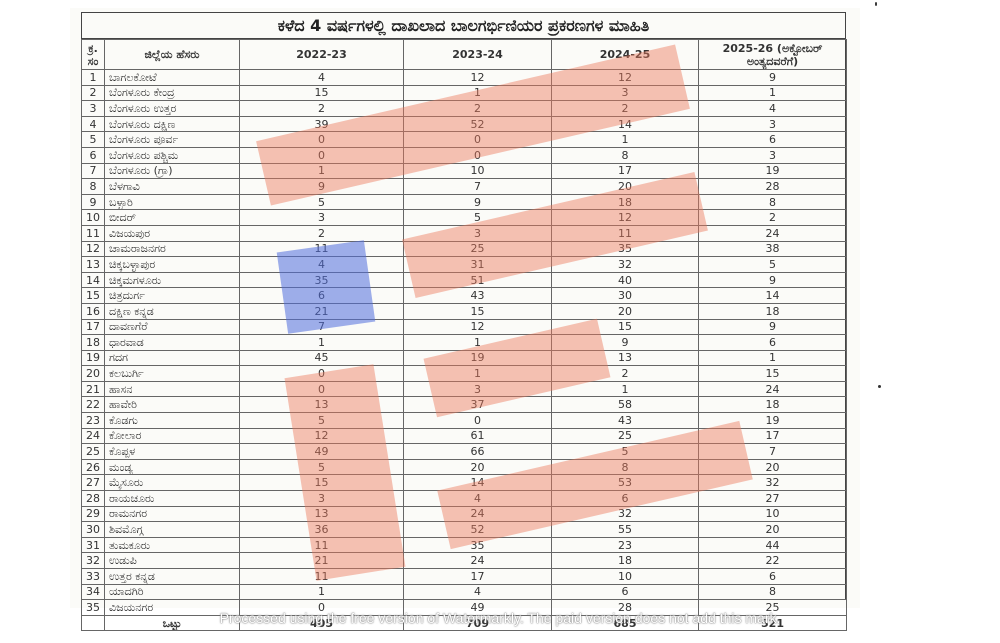 This screenshot has height=643, width=1000. What do you see at coordinates (477, 311) in the screenshot?
I see `value-cell-2023-24: 15` at bounding box center [477, 311].